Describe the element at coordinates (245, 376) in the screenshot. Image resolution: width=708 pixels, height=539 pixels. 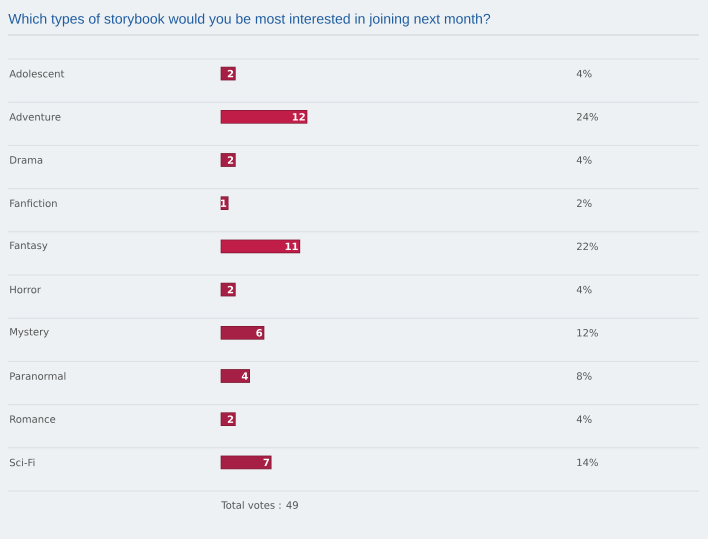
I see `data-label: 4` at that location.